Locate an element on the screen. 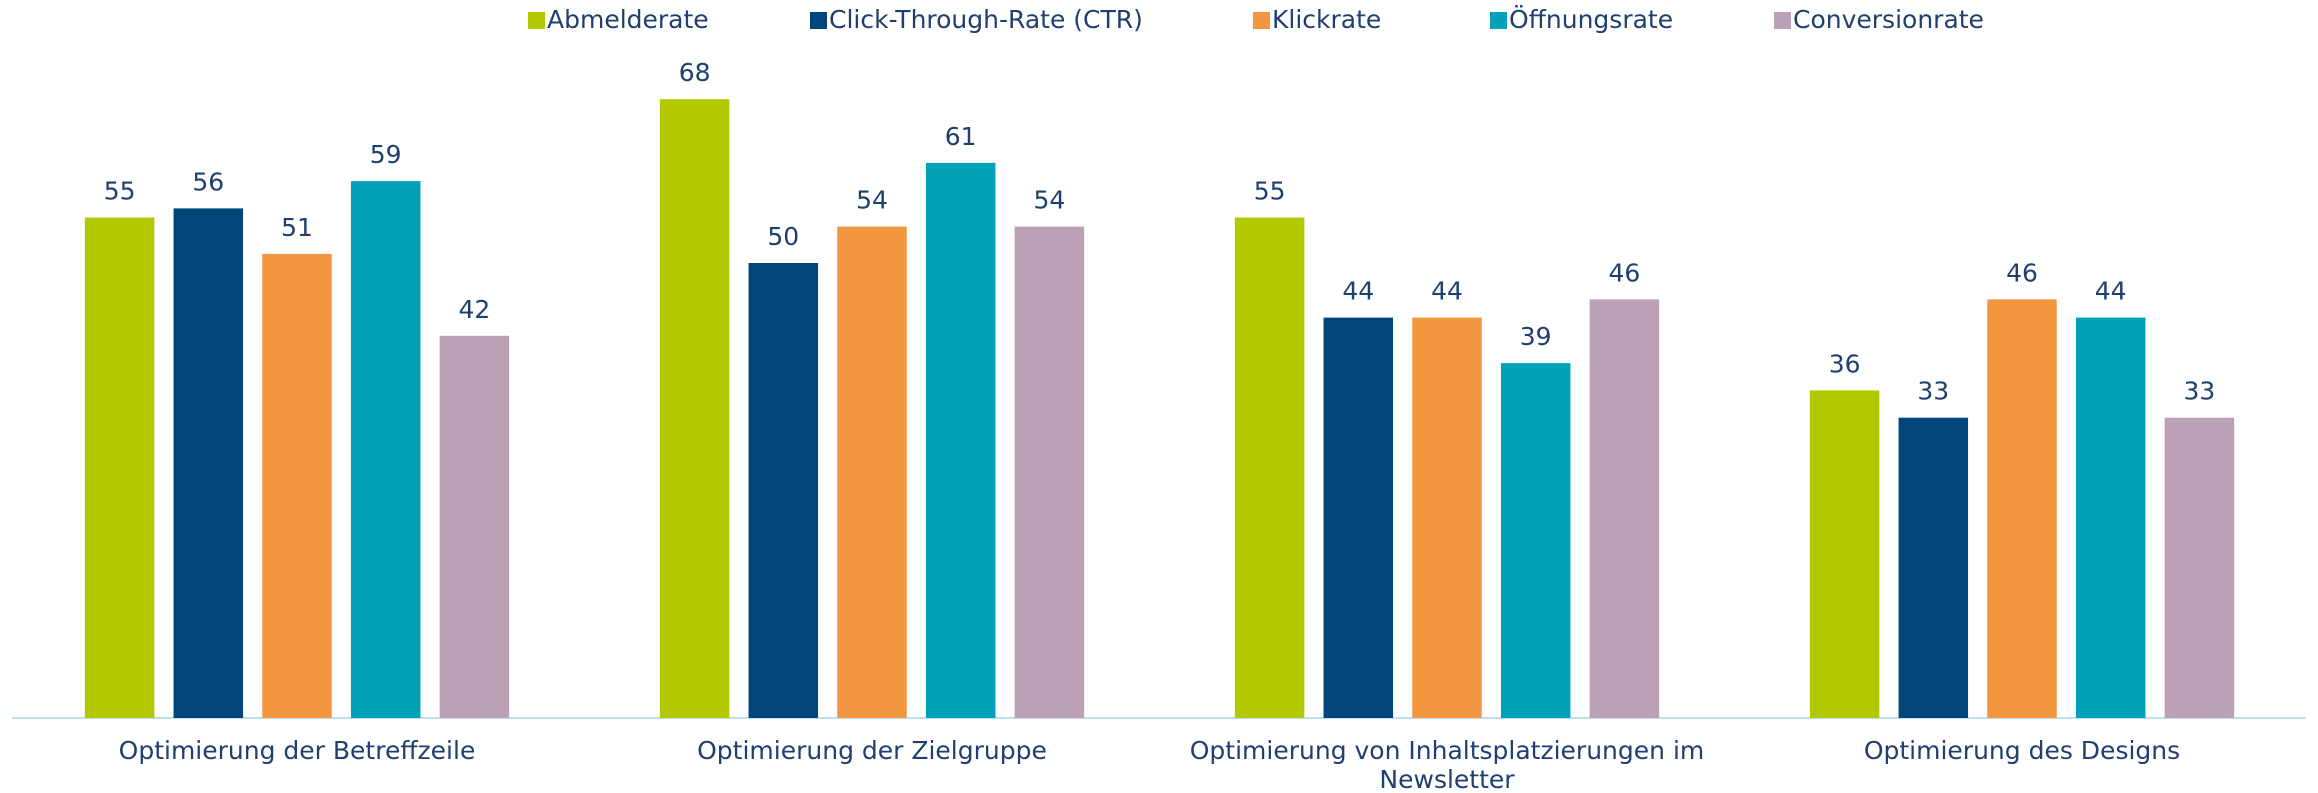 Image resolution: width=2318 pixels, height=793 pixels. legend-label: Abmelderate is located at coordinates (628, 19).